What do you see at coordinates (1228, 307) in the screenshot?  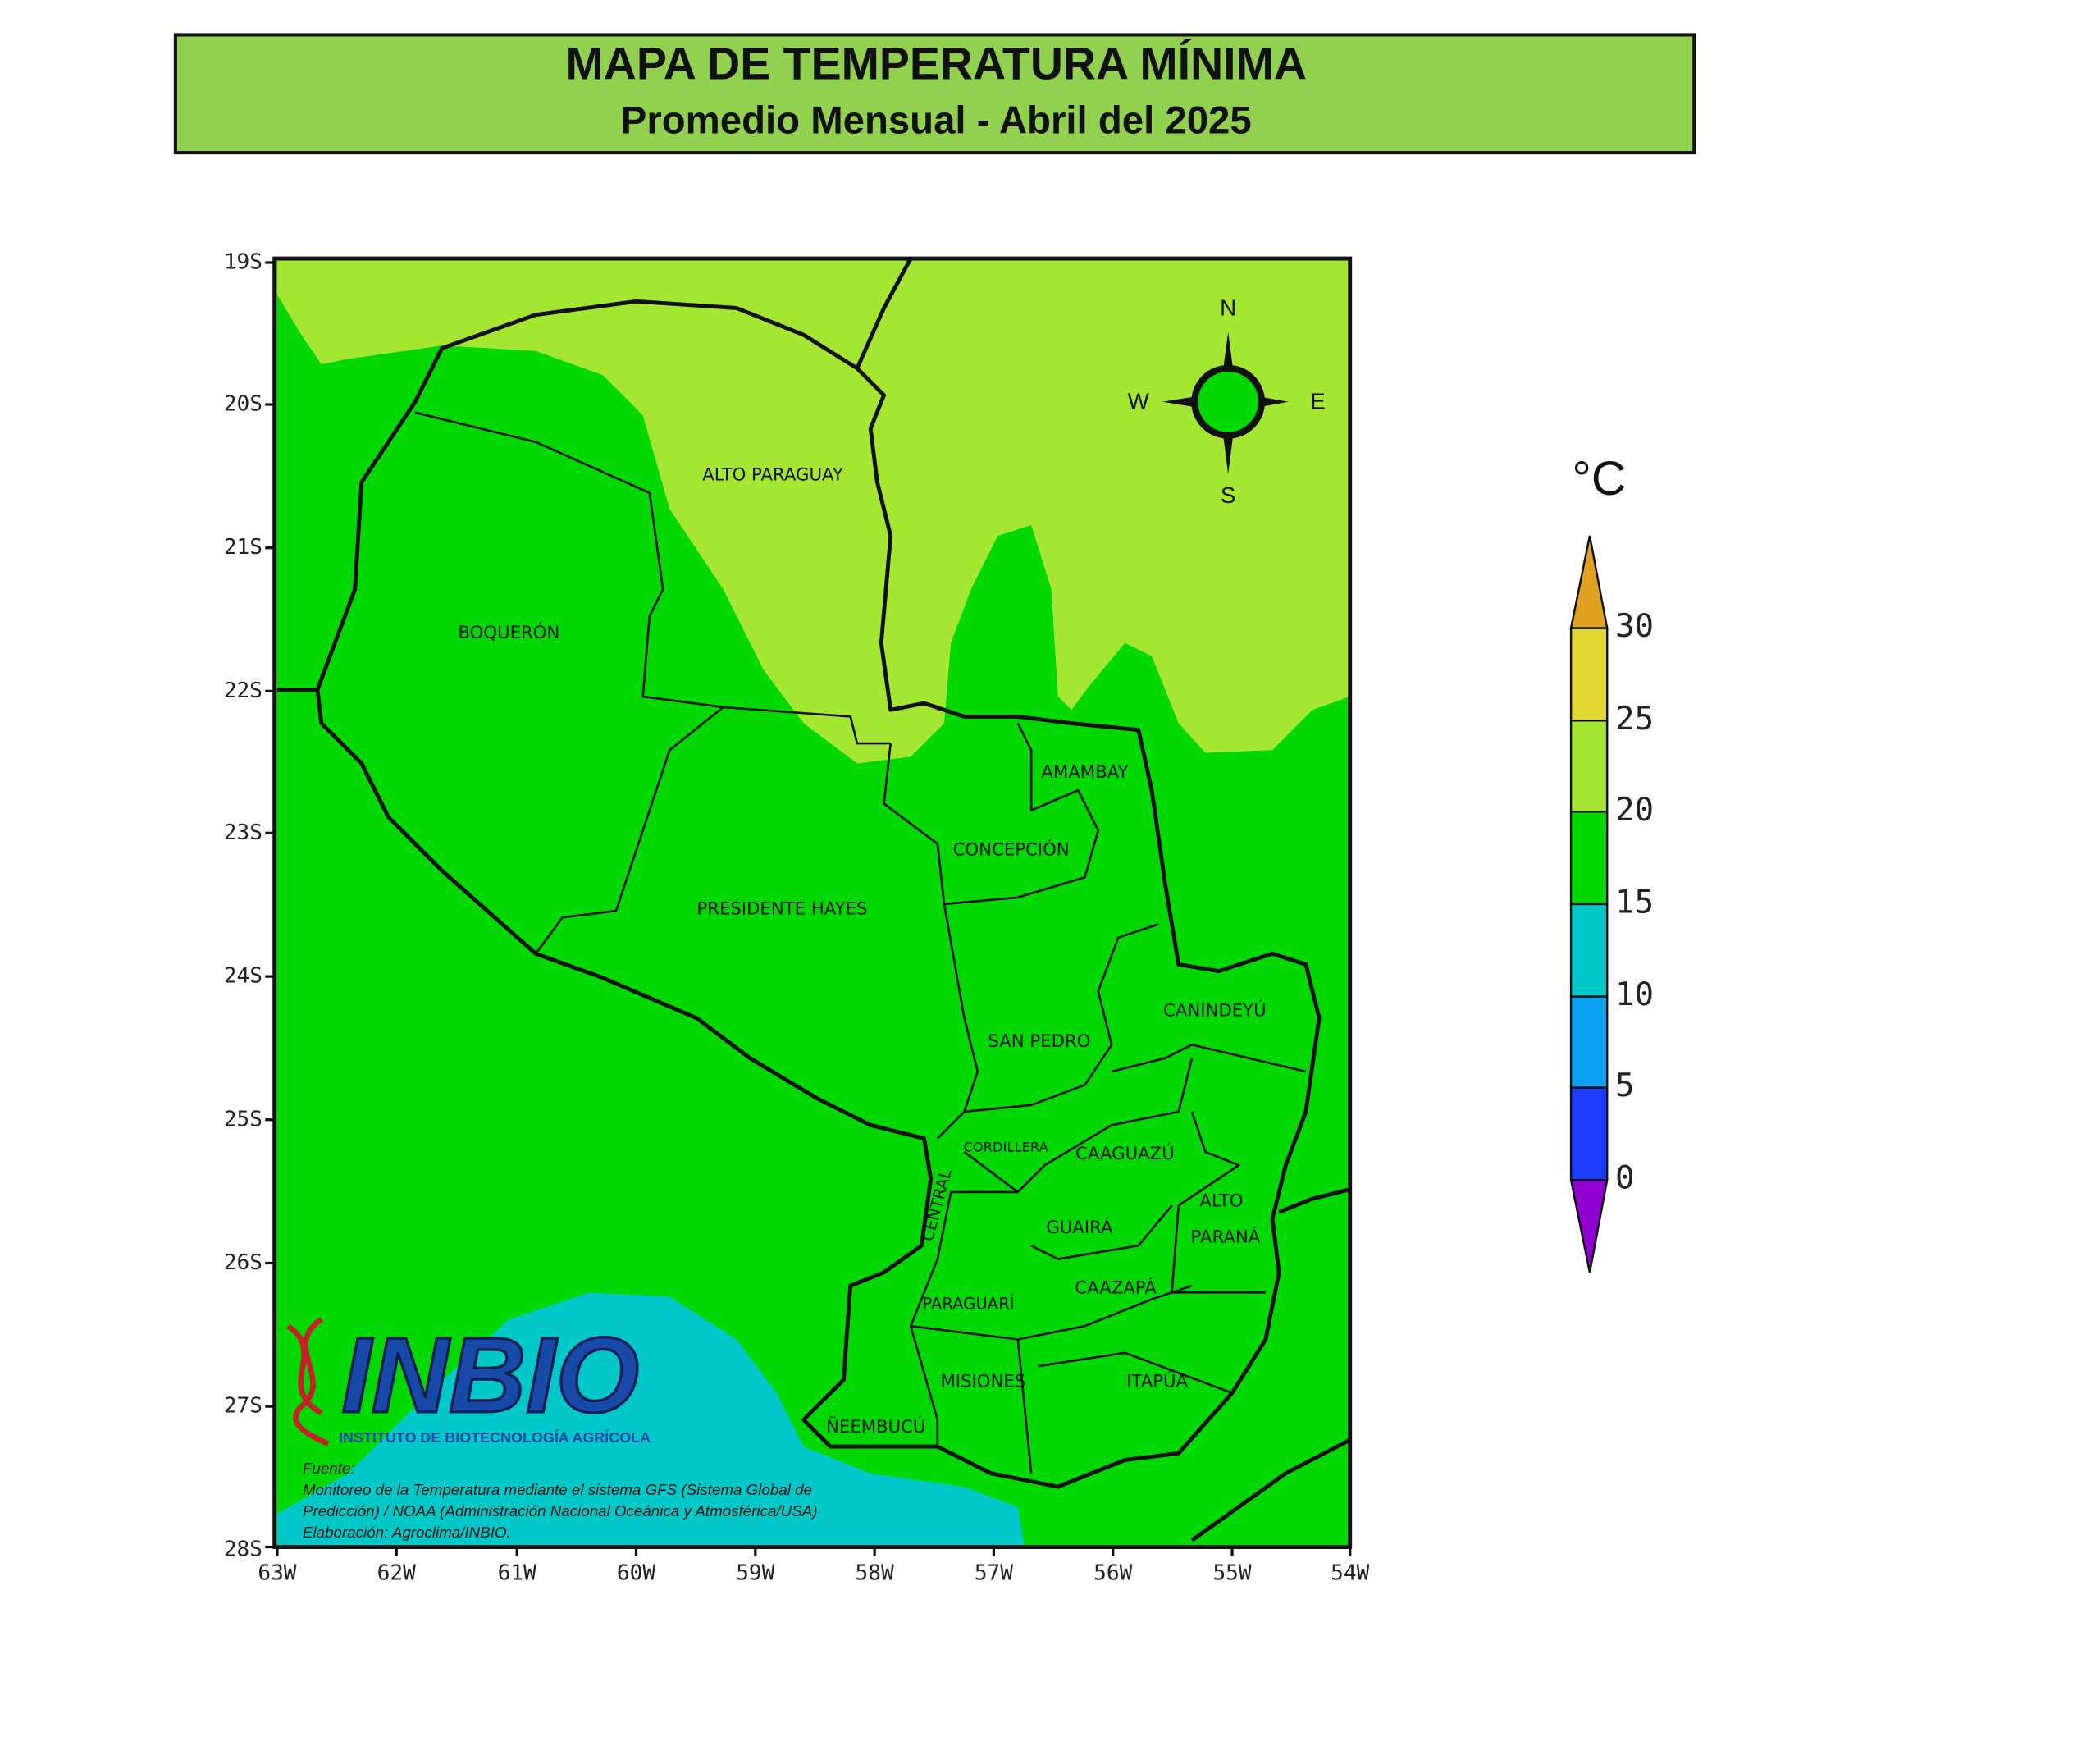 I see `compass-n: N` at bounding box center [1228, 307].